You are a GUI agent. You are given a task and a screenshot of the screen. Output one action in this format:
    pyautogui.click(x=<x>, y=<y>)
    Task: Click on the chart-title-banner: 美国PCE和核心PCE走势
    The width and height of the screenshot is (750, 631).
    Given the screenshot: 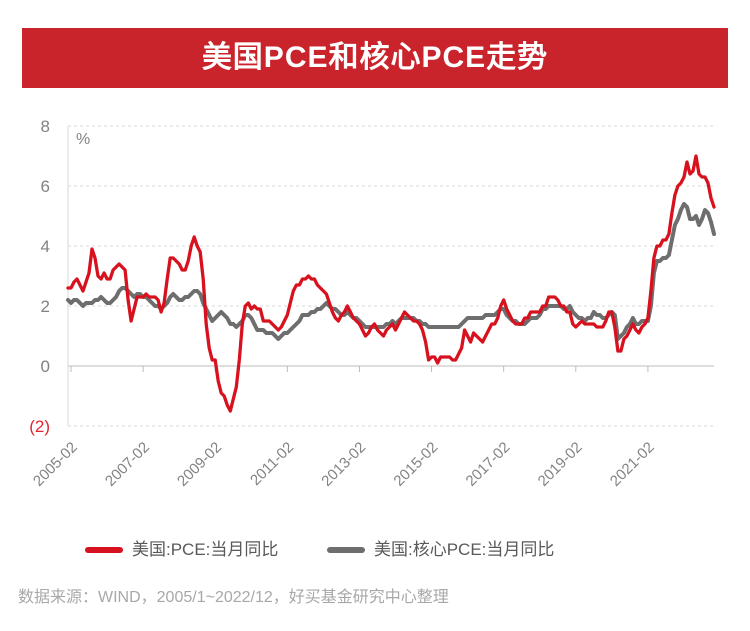 What is the action you would take?
    pyautogui.click(x=375, y=58)
    